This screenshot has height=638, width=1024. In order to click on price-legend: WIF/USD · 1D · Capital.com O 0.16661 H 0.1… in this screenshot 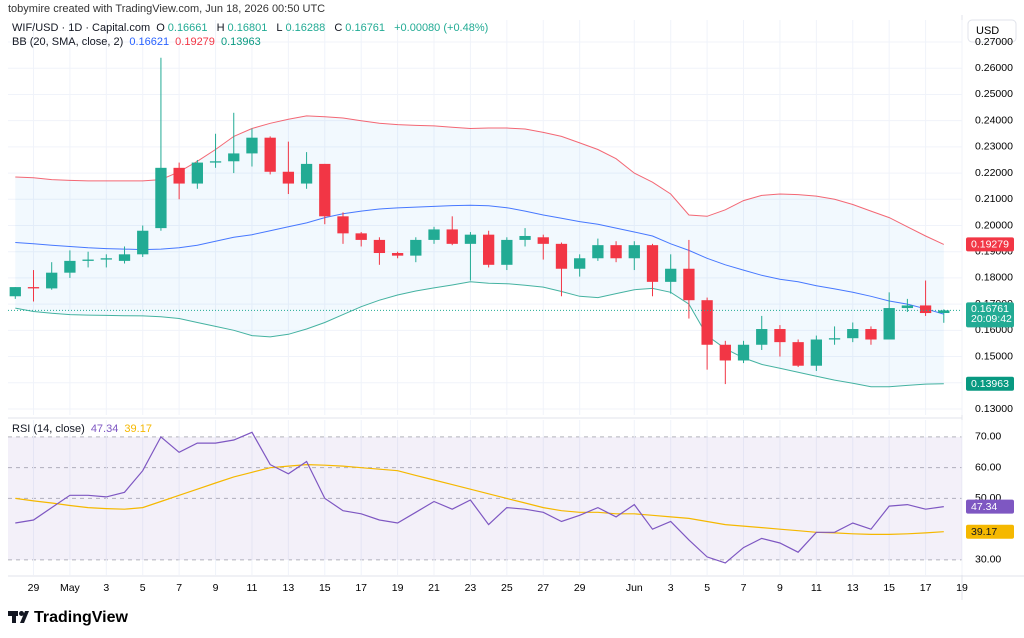, I will do `click(251, 28)`.